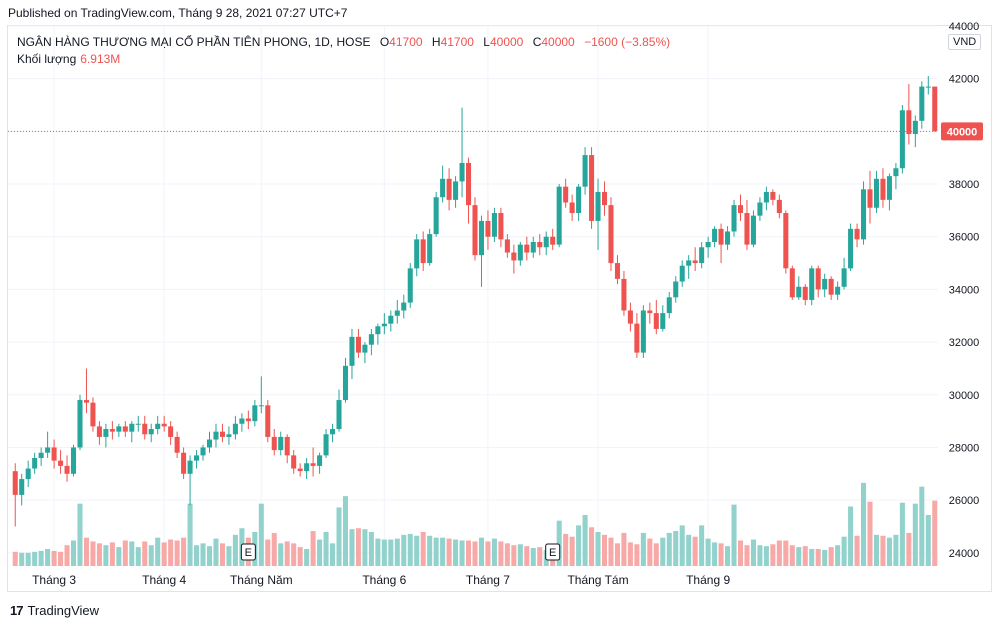  Describe the element at coordinates (54, 580) in the screenshot. I see `x-tick-label: Tháng 3` at that location.